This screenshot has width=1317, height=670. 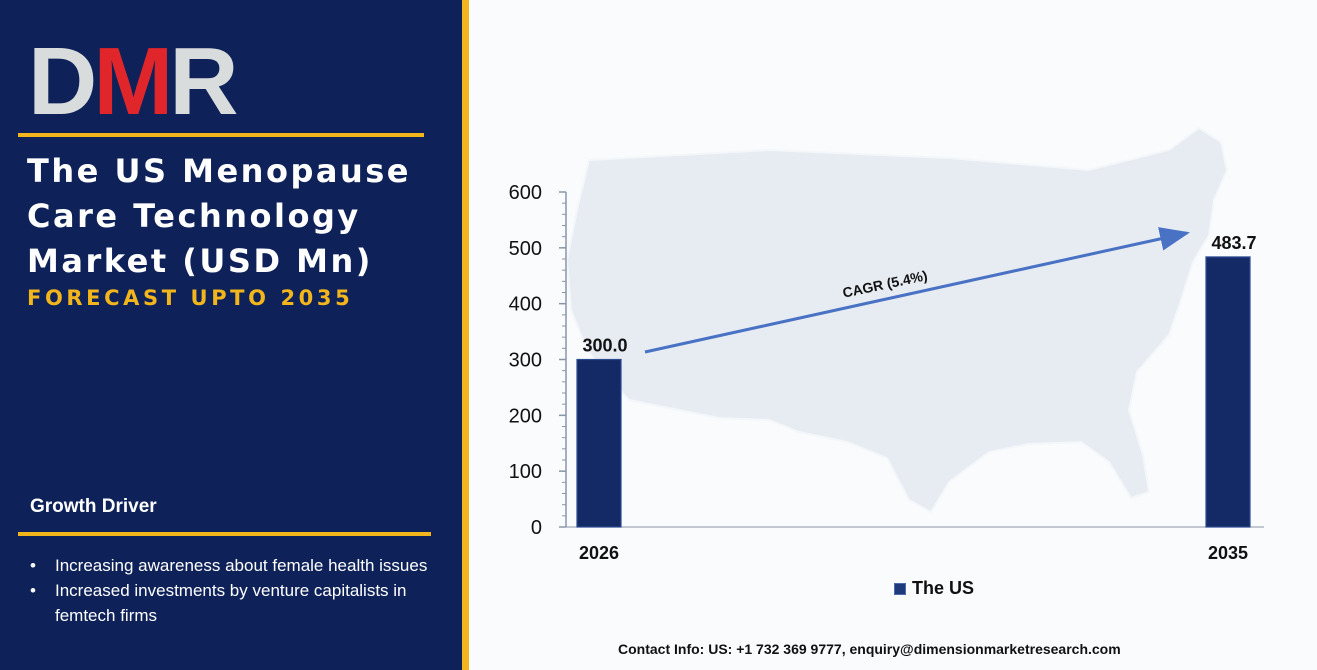 I want to click on y-tick-label: 200, so click(x=525, y=416).